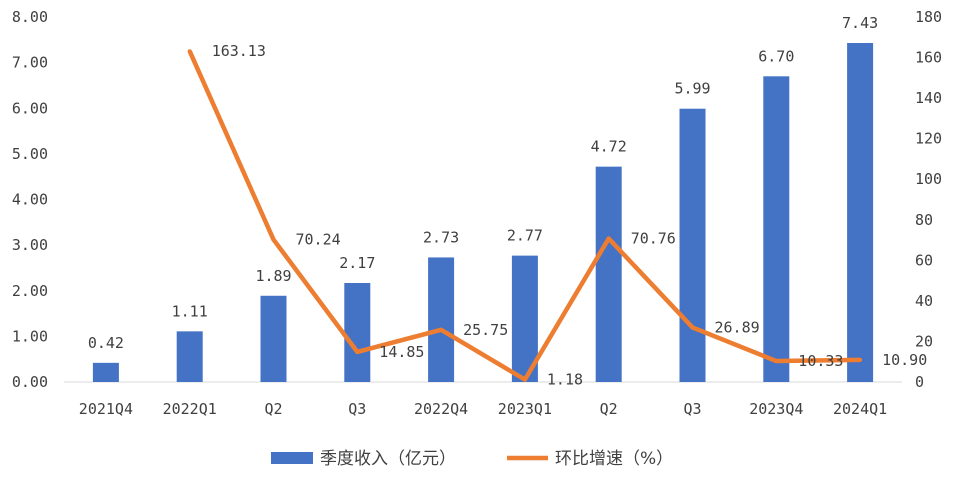 The height and width of the screenshot is (489, 959). I want to click on right-tick-label: 180, so click(928, 17).